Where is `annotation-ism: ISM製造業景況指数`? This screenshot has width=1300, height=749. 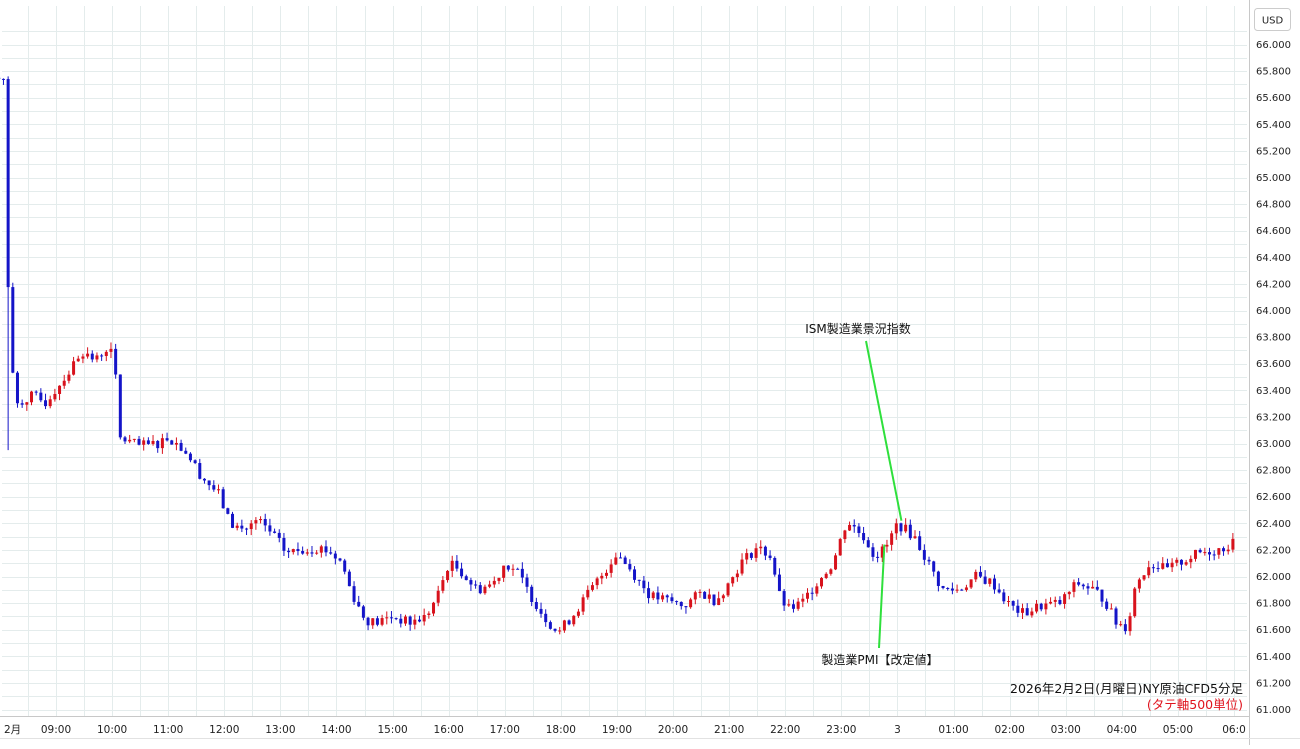 annotation-ism: ISM製造業景況指数 is located at coordinates (858, 328).